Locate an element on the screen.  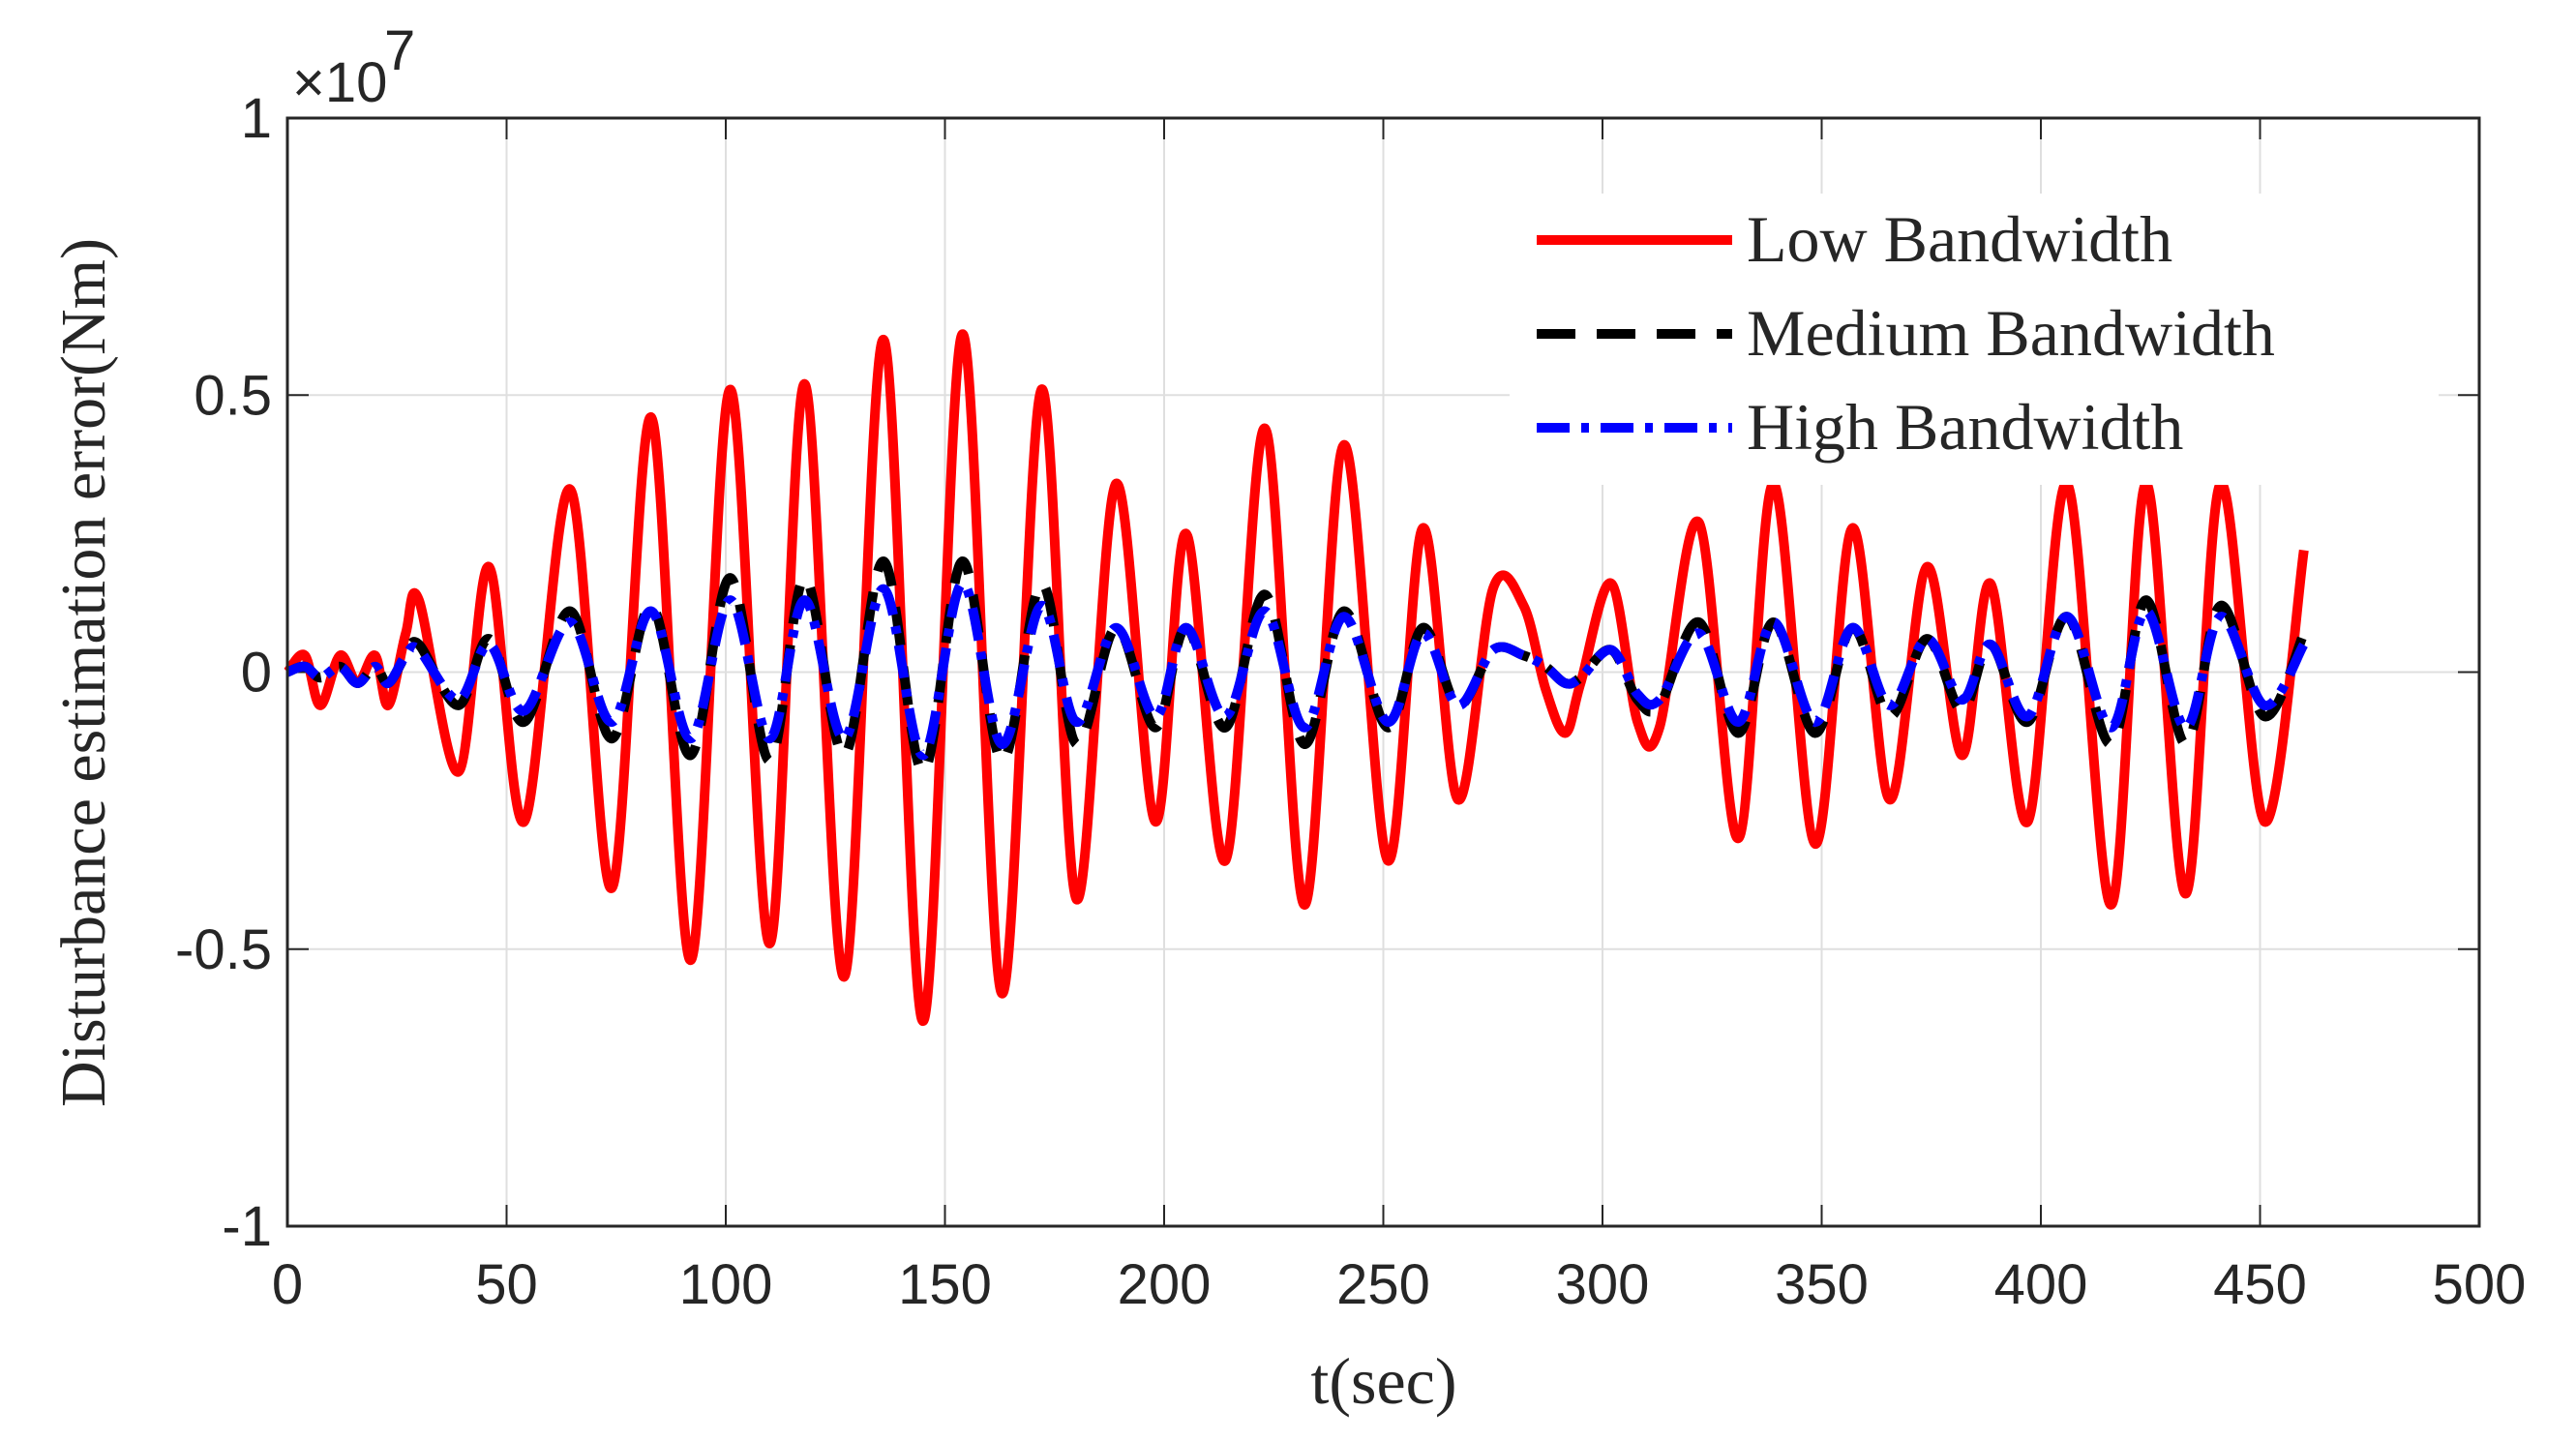
x-tick-label: 350 is located at coordinates (1822, 1284).